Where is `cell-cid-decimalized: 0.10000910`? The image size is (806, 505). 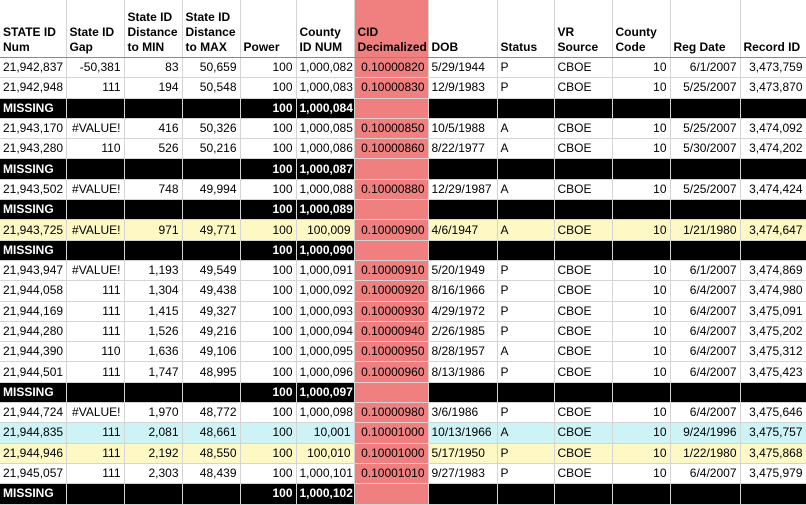
cell-cid-decimalized: 0.10000910 is located at coordinates (391, 271).